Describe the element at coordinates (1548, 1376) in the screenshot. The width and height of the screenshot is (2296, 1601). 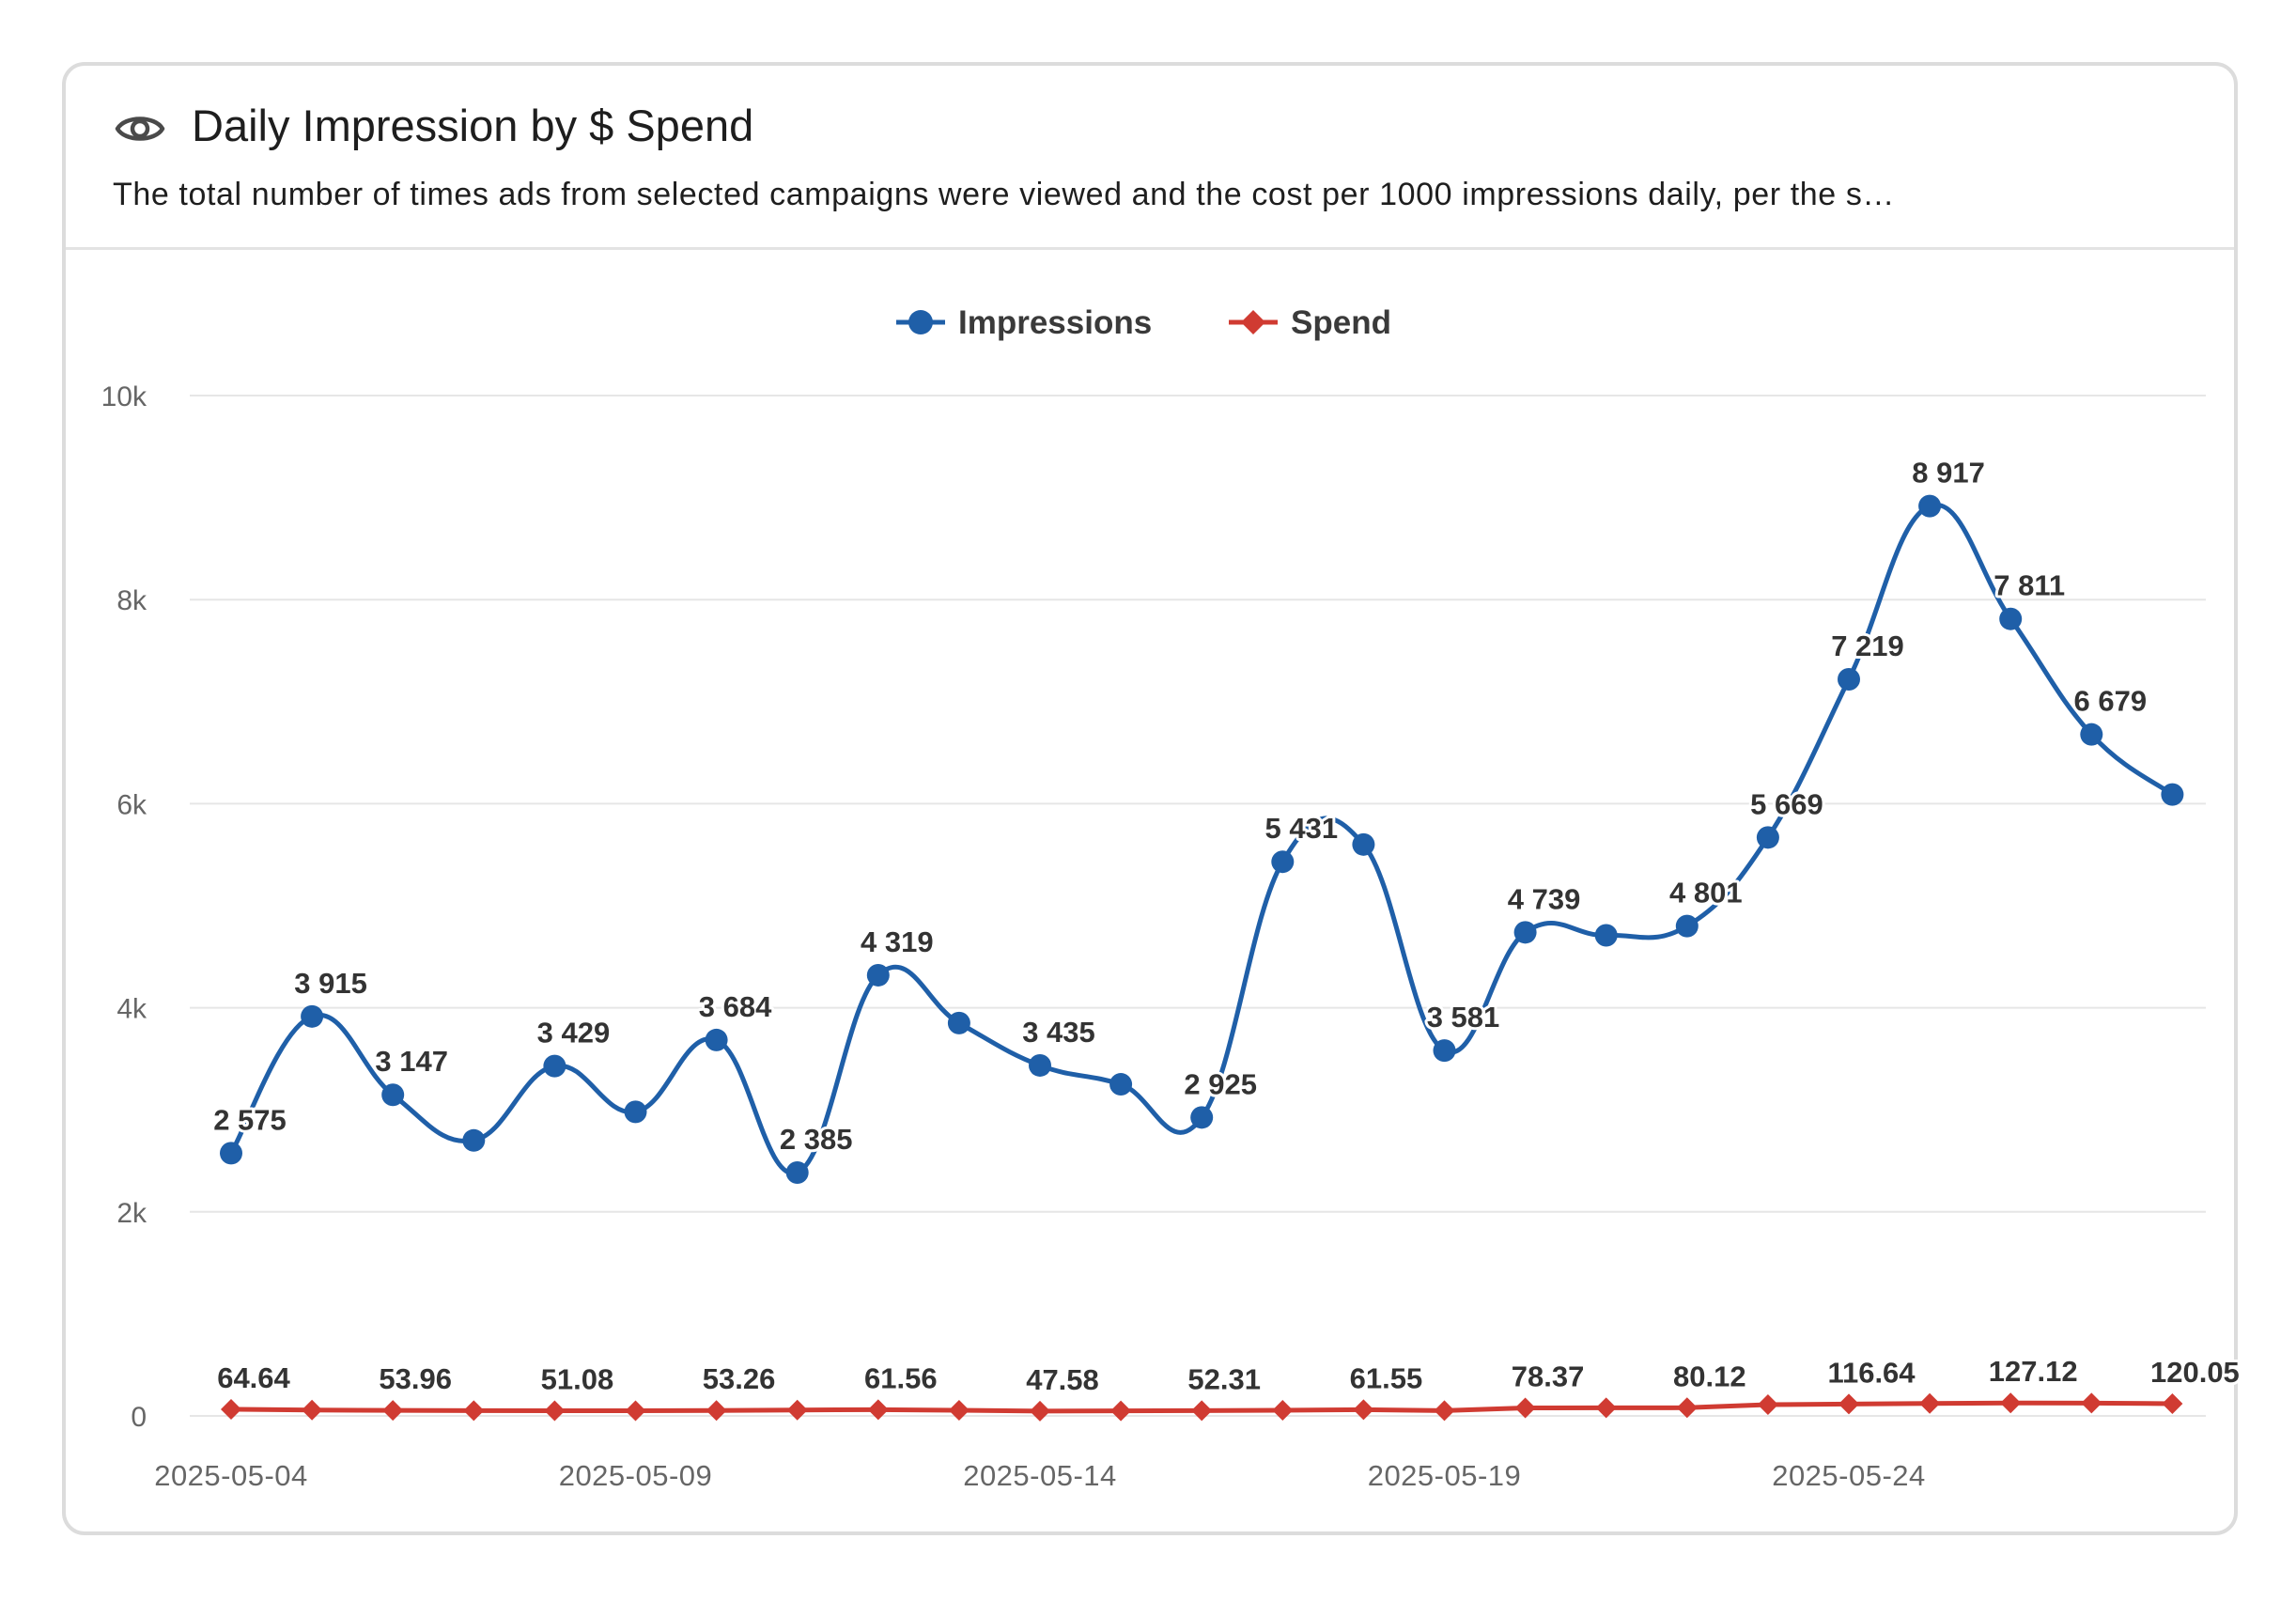
I see `spend-data-label: 78.37` at that location.